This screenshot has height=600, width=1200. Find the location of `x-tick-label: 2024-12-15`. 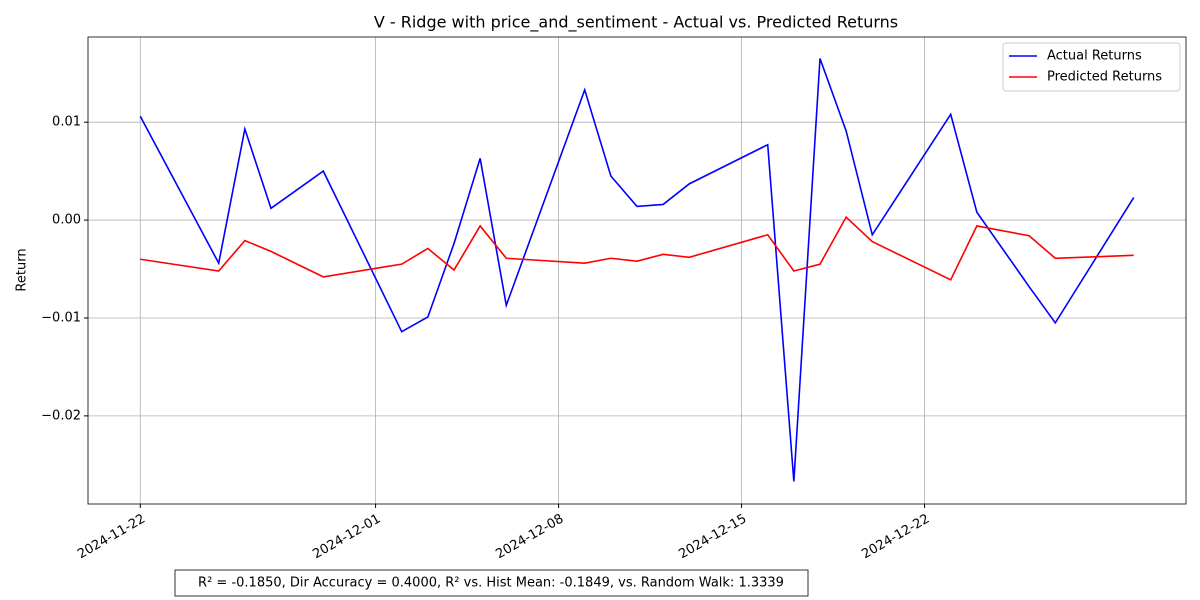

x-tick-label: 2024-12-15 is located at coordinates (712, 537).